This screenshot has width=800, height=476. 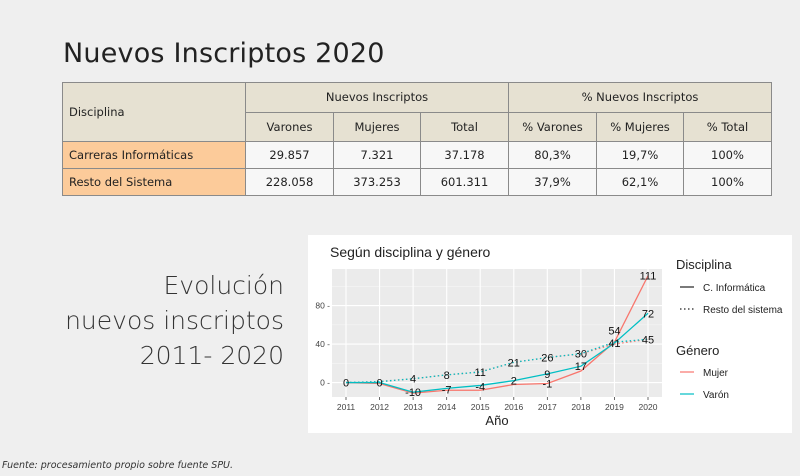 I want to click on table-corner-header: Disciplina, so click(x=154, y=112).